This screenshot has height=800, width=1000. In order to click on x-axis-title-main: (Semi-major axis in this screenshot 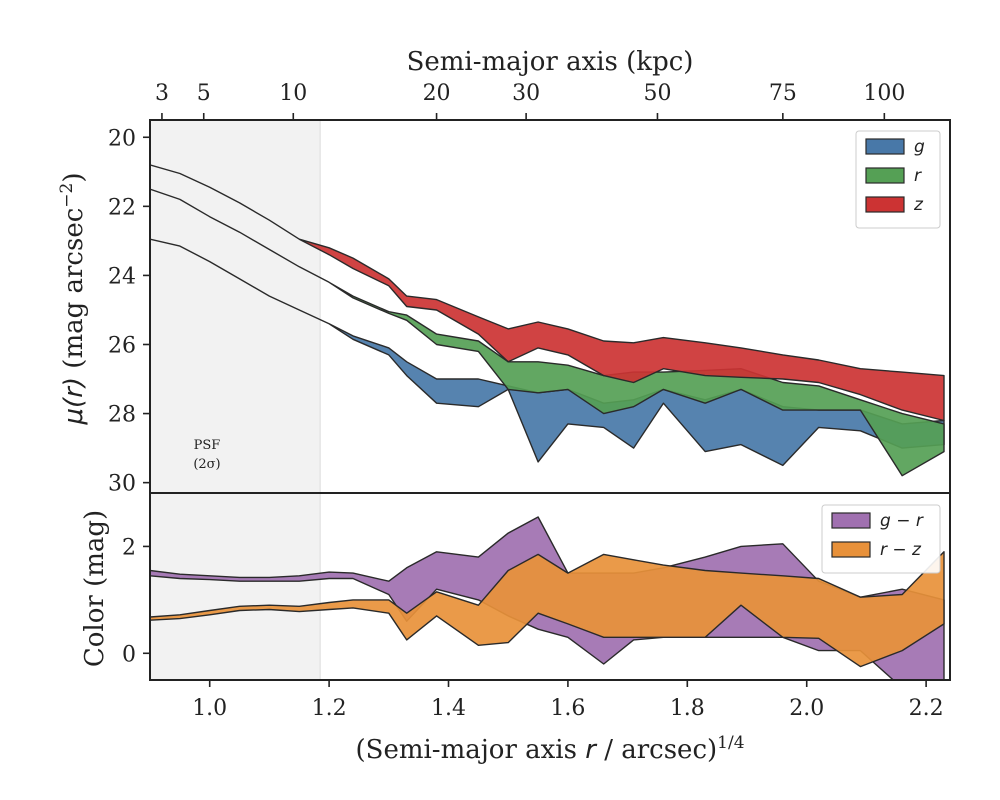, I will do `click(470, 750)`.